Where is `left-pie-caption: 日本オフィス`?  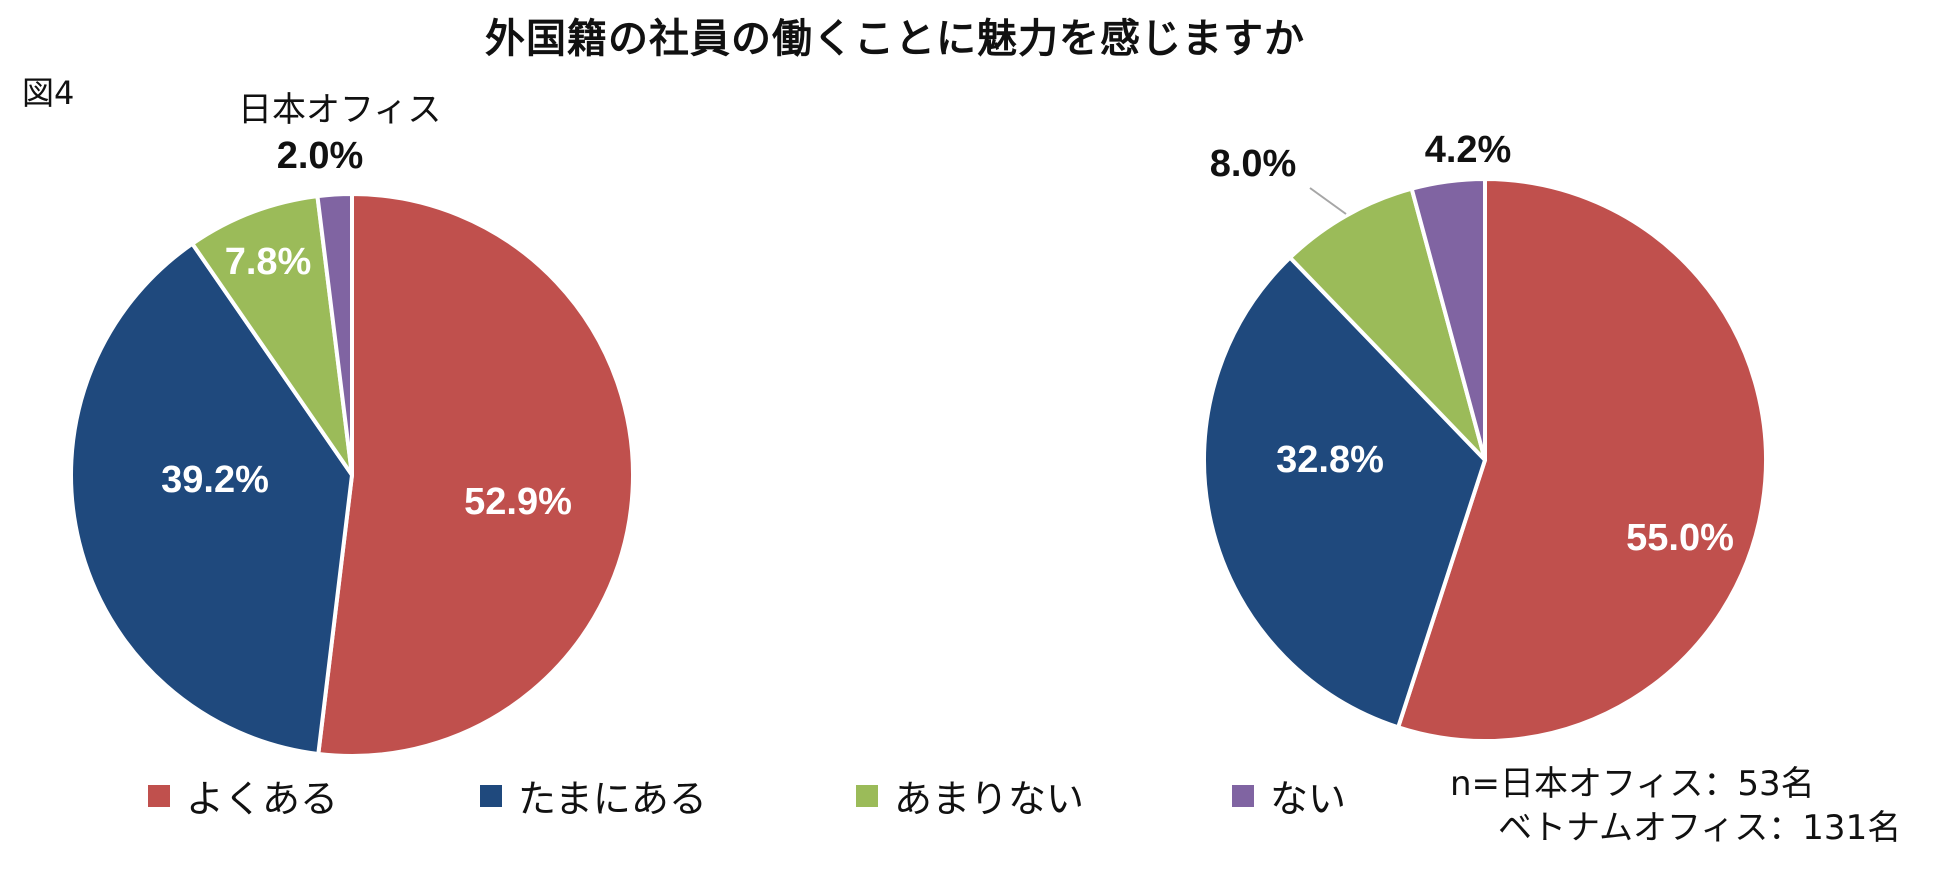 left-pie-caption: 日本オフィス is located at coordinates (340, 110).